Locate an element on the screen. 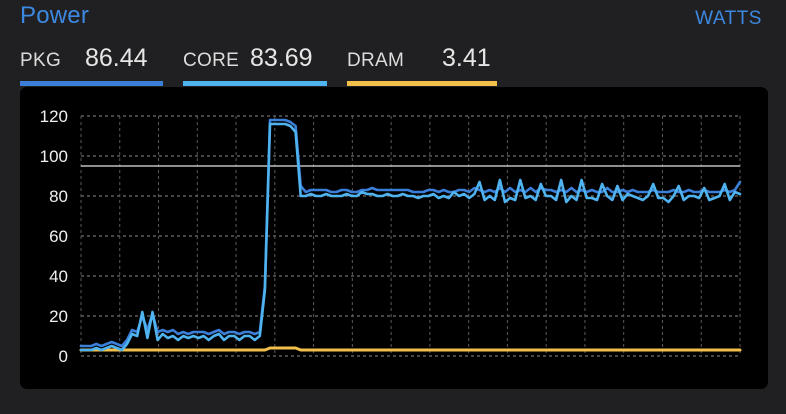 The width and height of the screenshot is (786, 414). legend-dram: DRAM 3.41 is located at coordinates (422, 63).